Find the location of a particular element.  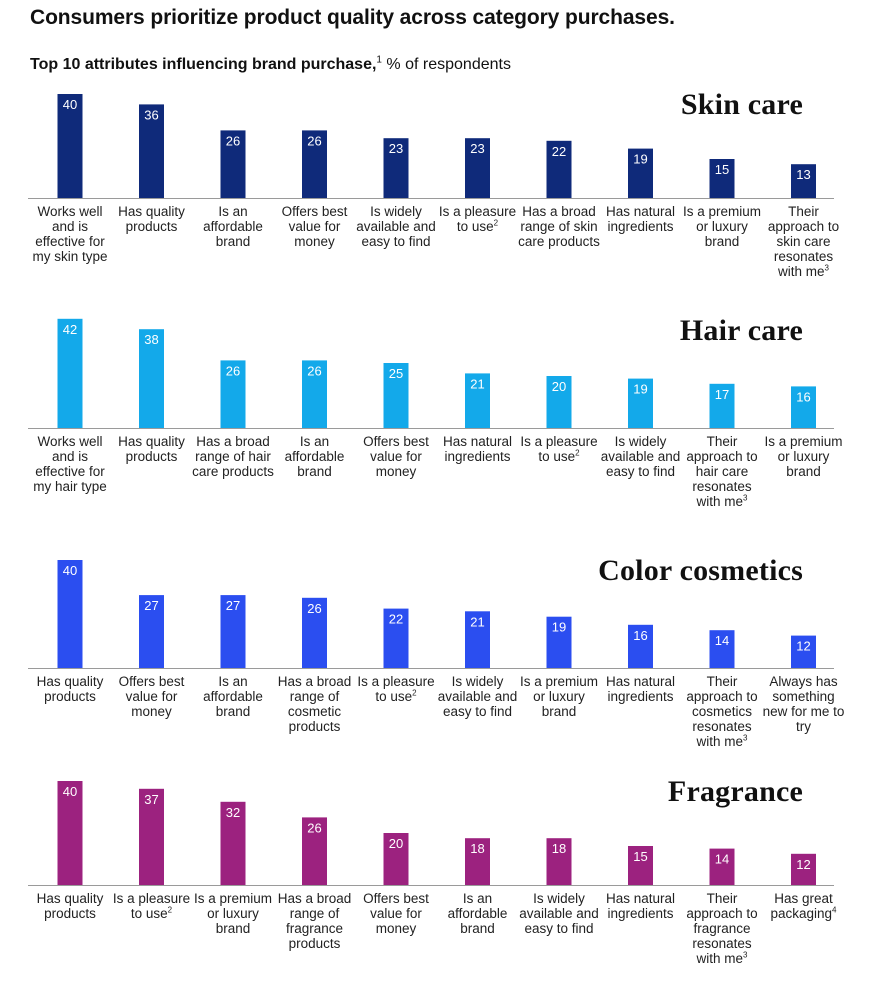

category-label: Has a broad range of hair care products is located at coordinates (233, 456).